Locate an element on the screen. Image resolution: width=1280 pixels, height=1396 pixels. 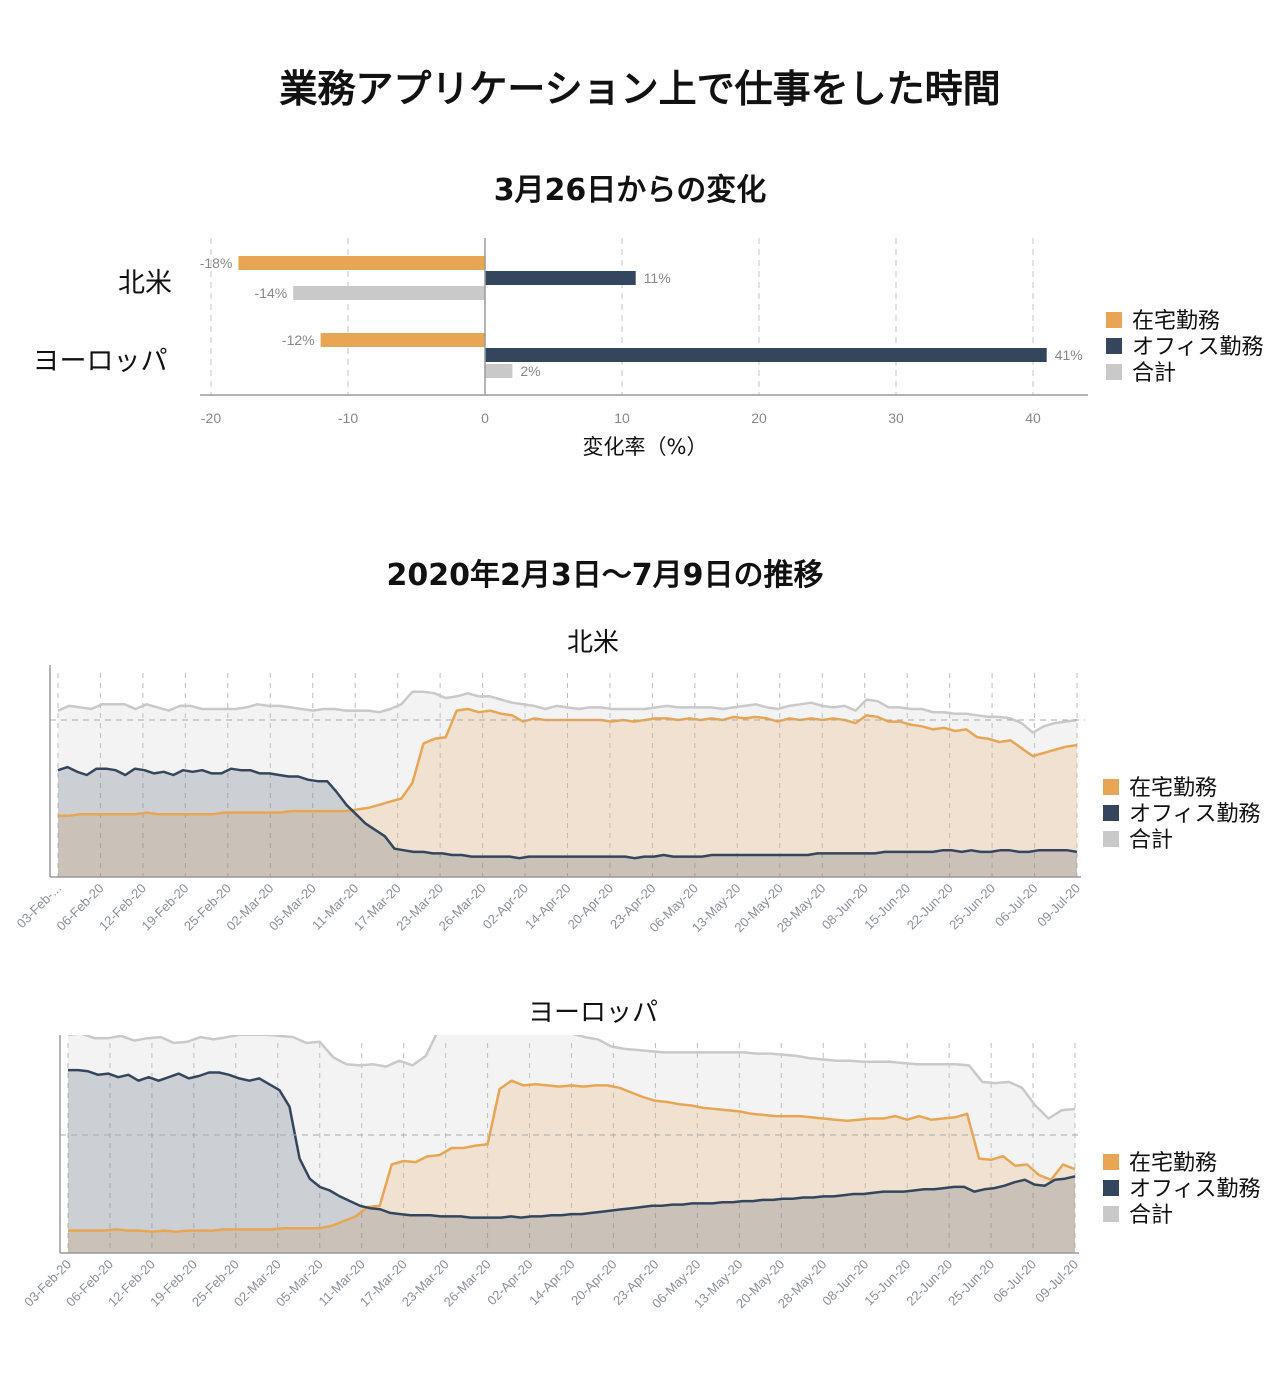
bar-chart-title: 3月26日からの変化 is located at coordinates (630, 190).